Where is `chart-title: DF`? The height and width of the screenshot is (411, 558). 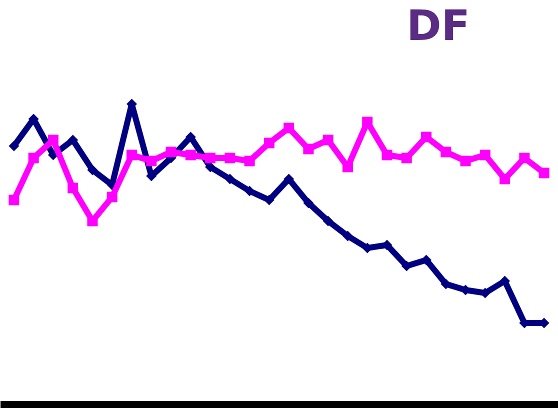
chart-title: DF is located at coordinates (438, 25).